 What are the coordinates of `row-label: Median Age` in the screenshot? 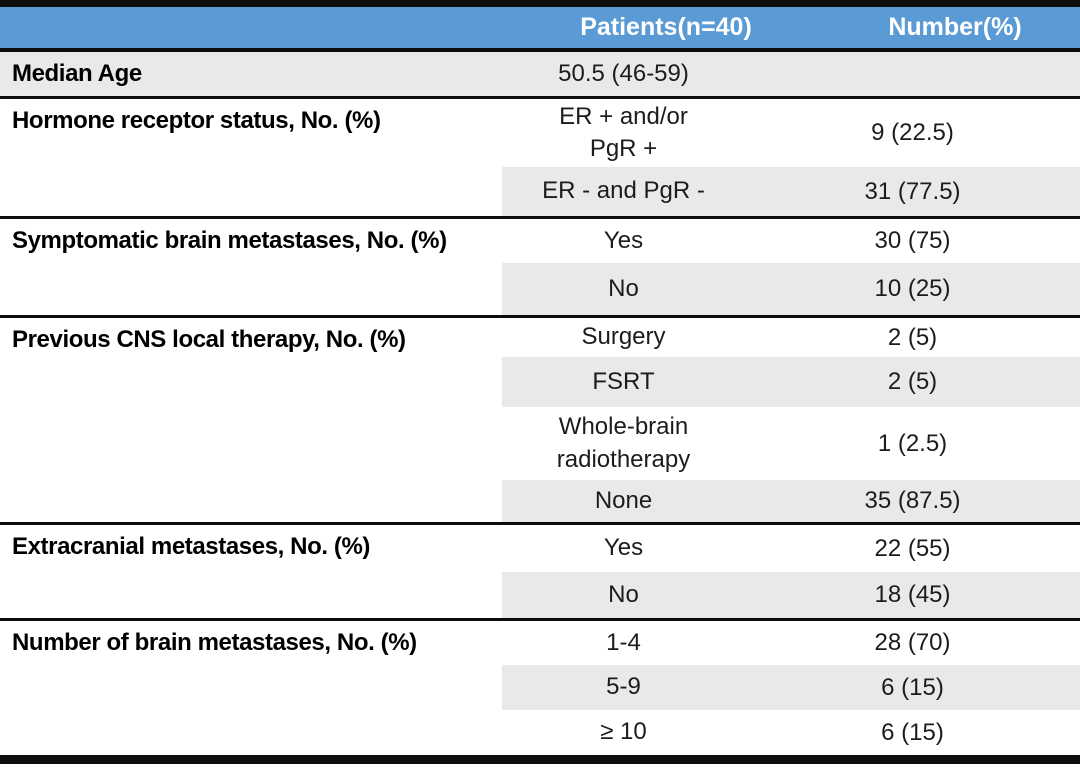 It's located at (77, 73).